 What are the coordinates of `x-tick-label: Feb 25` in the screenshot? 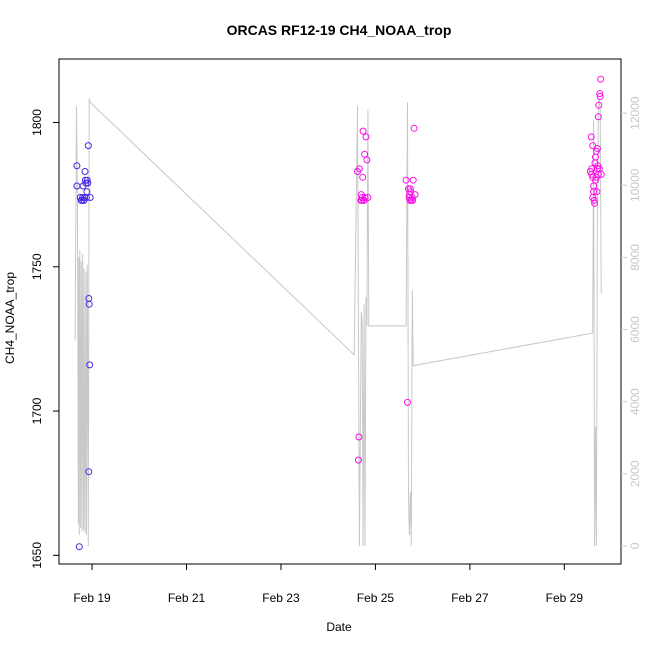 It's located at (376, 598).